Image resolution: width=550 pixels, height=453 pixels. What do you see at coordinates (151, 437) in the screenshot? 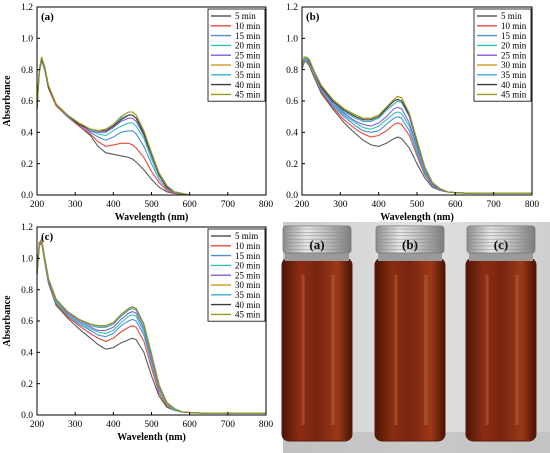
I see `x-axis-label: Wavelenth (nm)` at bounding box center [151, 437].